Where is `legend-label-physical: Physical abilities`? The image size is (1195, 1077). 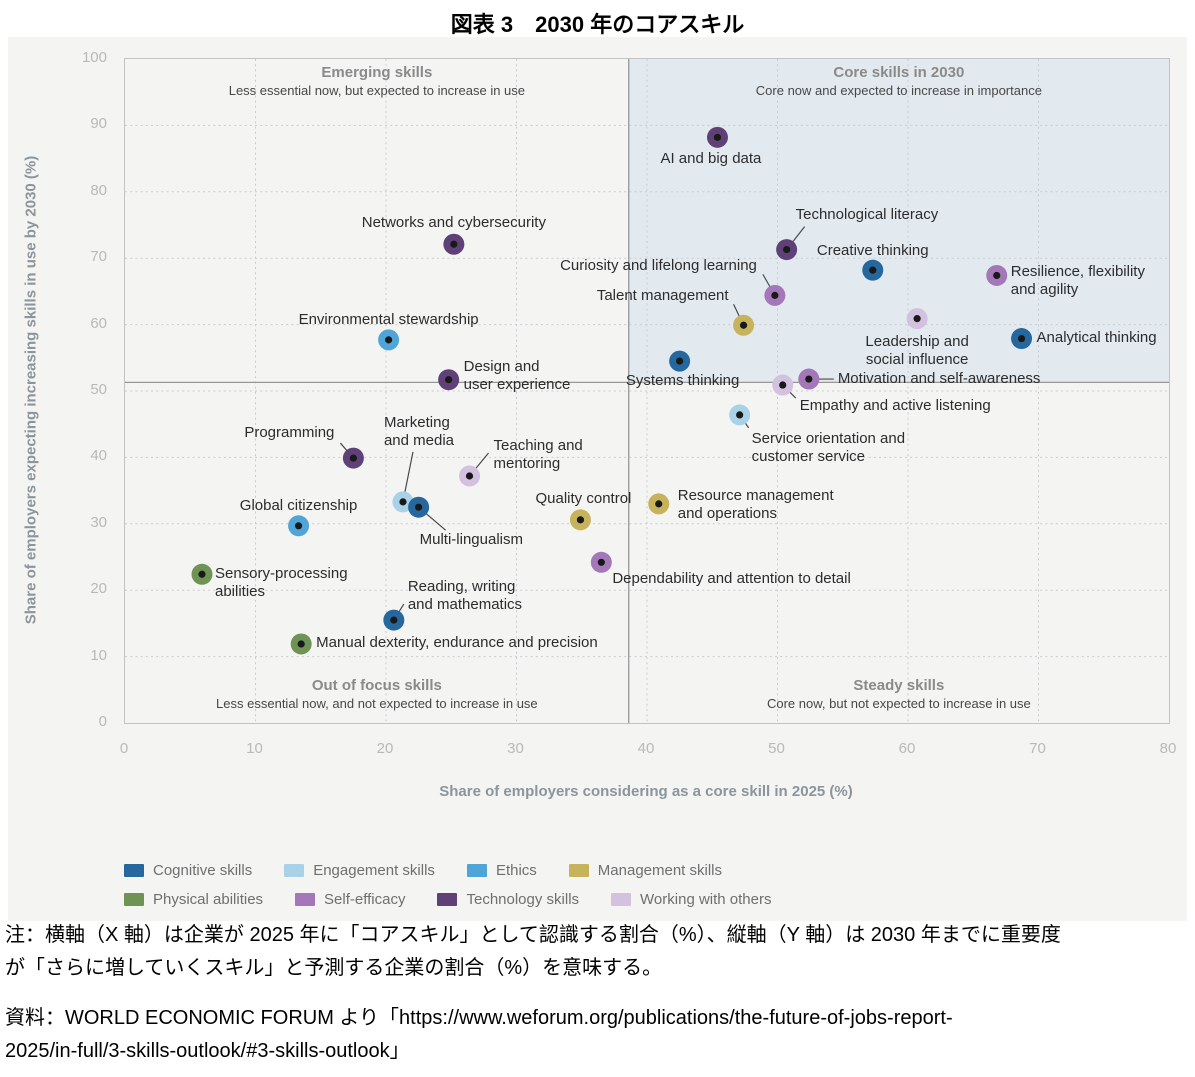 legend-label-physical: Physical abilities is located at coordinates (208, 899).